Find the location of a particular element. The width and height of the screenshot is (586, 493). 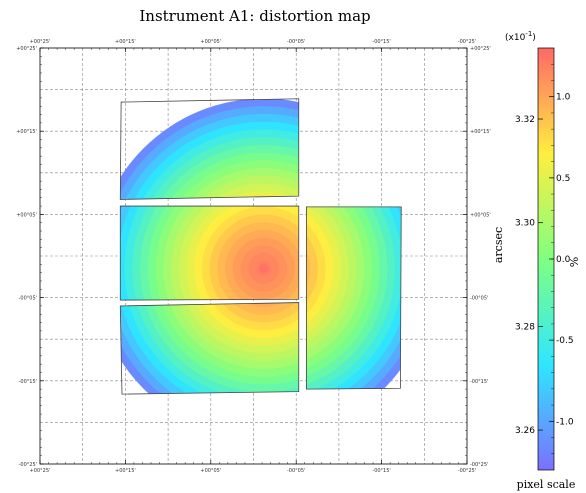

colorbar-percent-label: % is located at coordinates (574, 262).